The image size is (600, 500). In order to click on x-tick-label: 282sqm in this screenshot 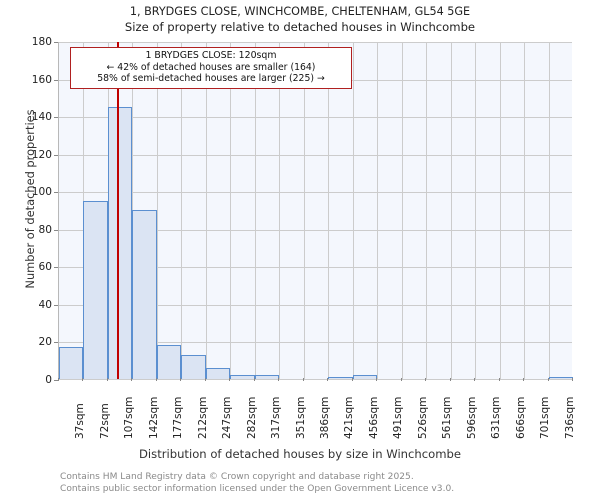, I will do `click(251, 417)`.